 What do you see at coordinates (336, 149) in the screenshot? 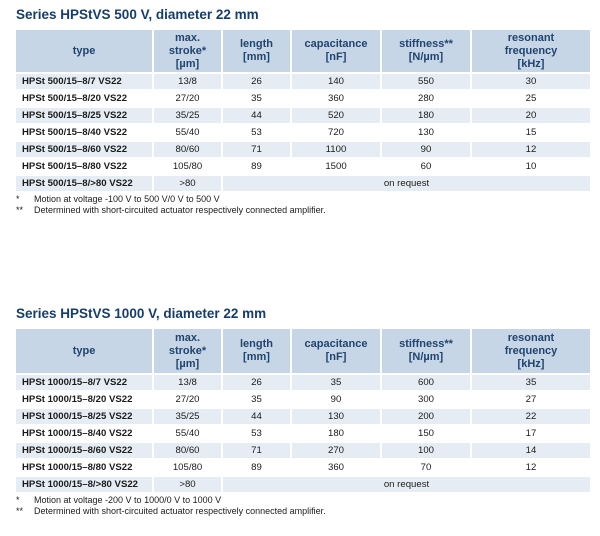
I see `cell-capacitance: 1100` at bounding box center [336, 149].